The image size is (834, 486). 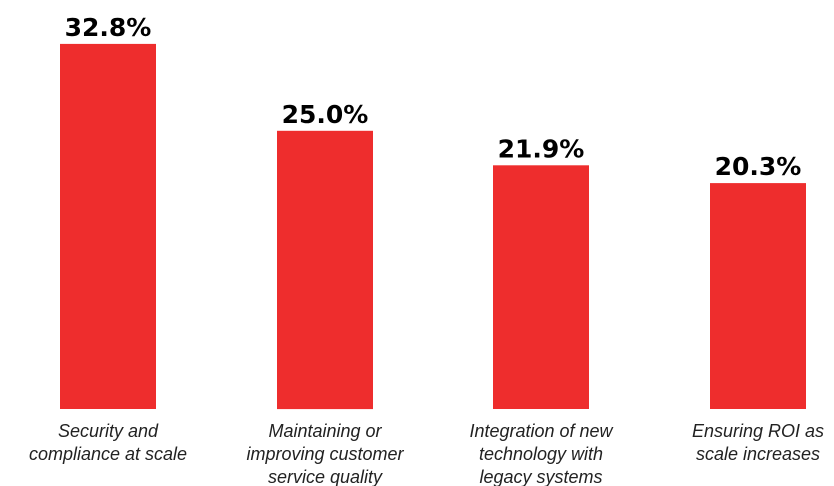 I want to click on category-label-line: scale increases, so click(x=758, y=454).